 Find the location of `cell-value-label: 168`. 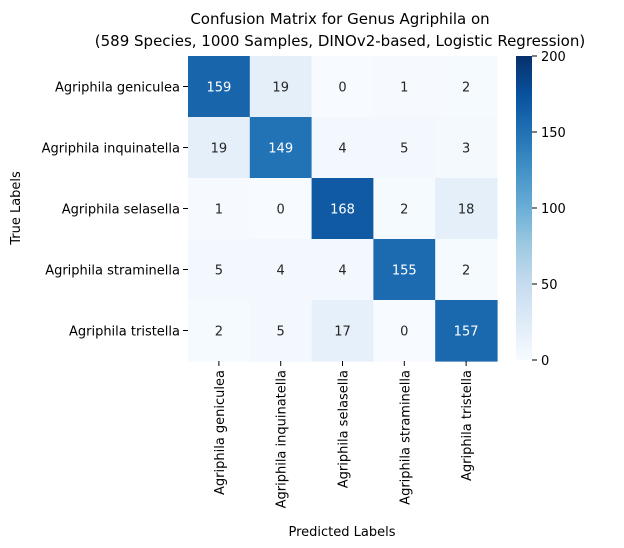

cell-value-label: 168 is located at coordinates (342, 210).